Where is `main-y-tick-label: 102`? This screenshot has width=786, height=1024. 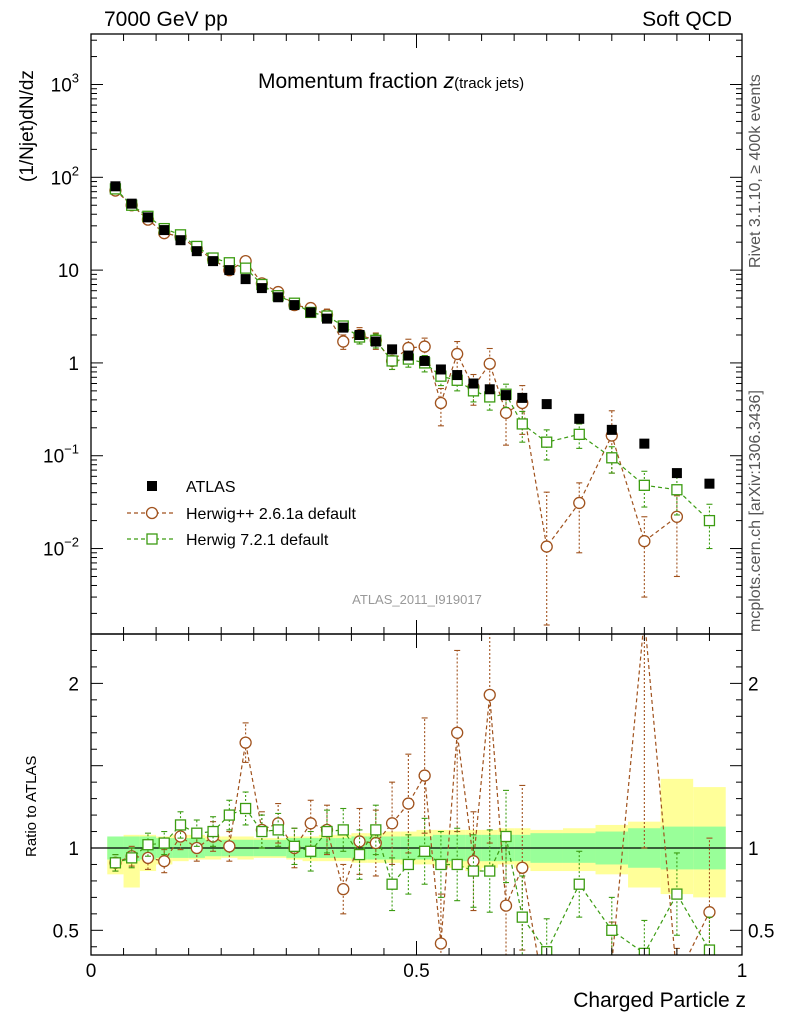
main-y-tick-label: 102 is located at coordinates (65, 176).